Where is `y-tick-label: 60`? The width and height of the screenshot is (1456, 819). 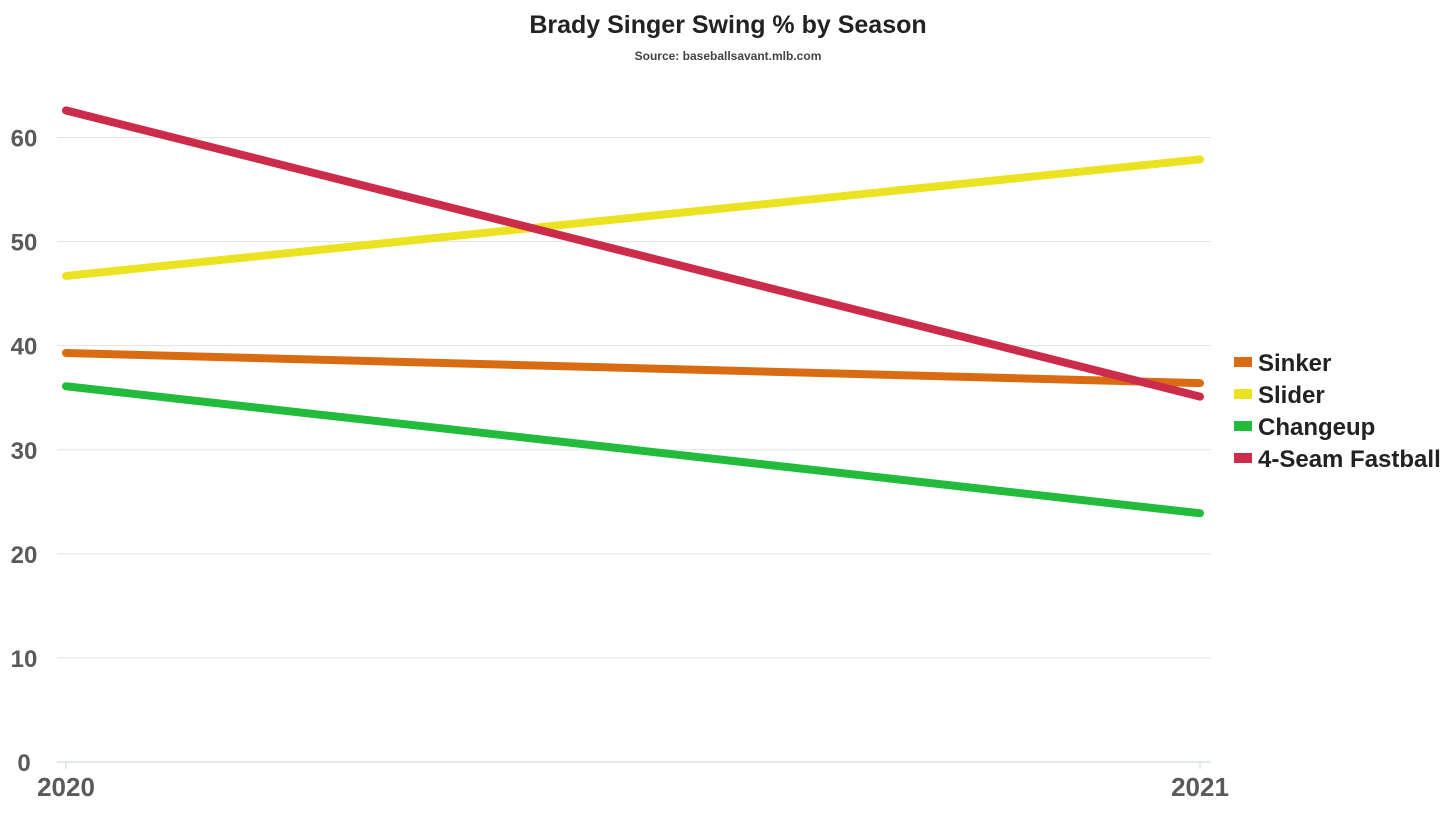
y-tick-label: 60 is located at coordinates (24, 139).